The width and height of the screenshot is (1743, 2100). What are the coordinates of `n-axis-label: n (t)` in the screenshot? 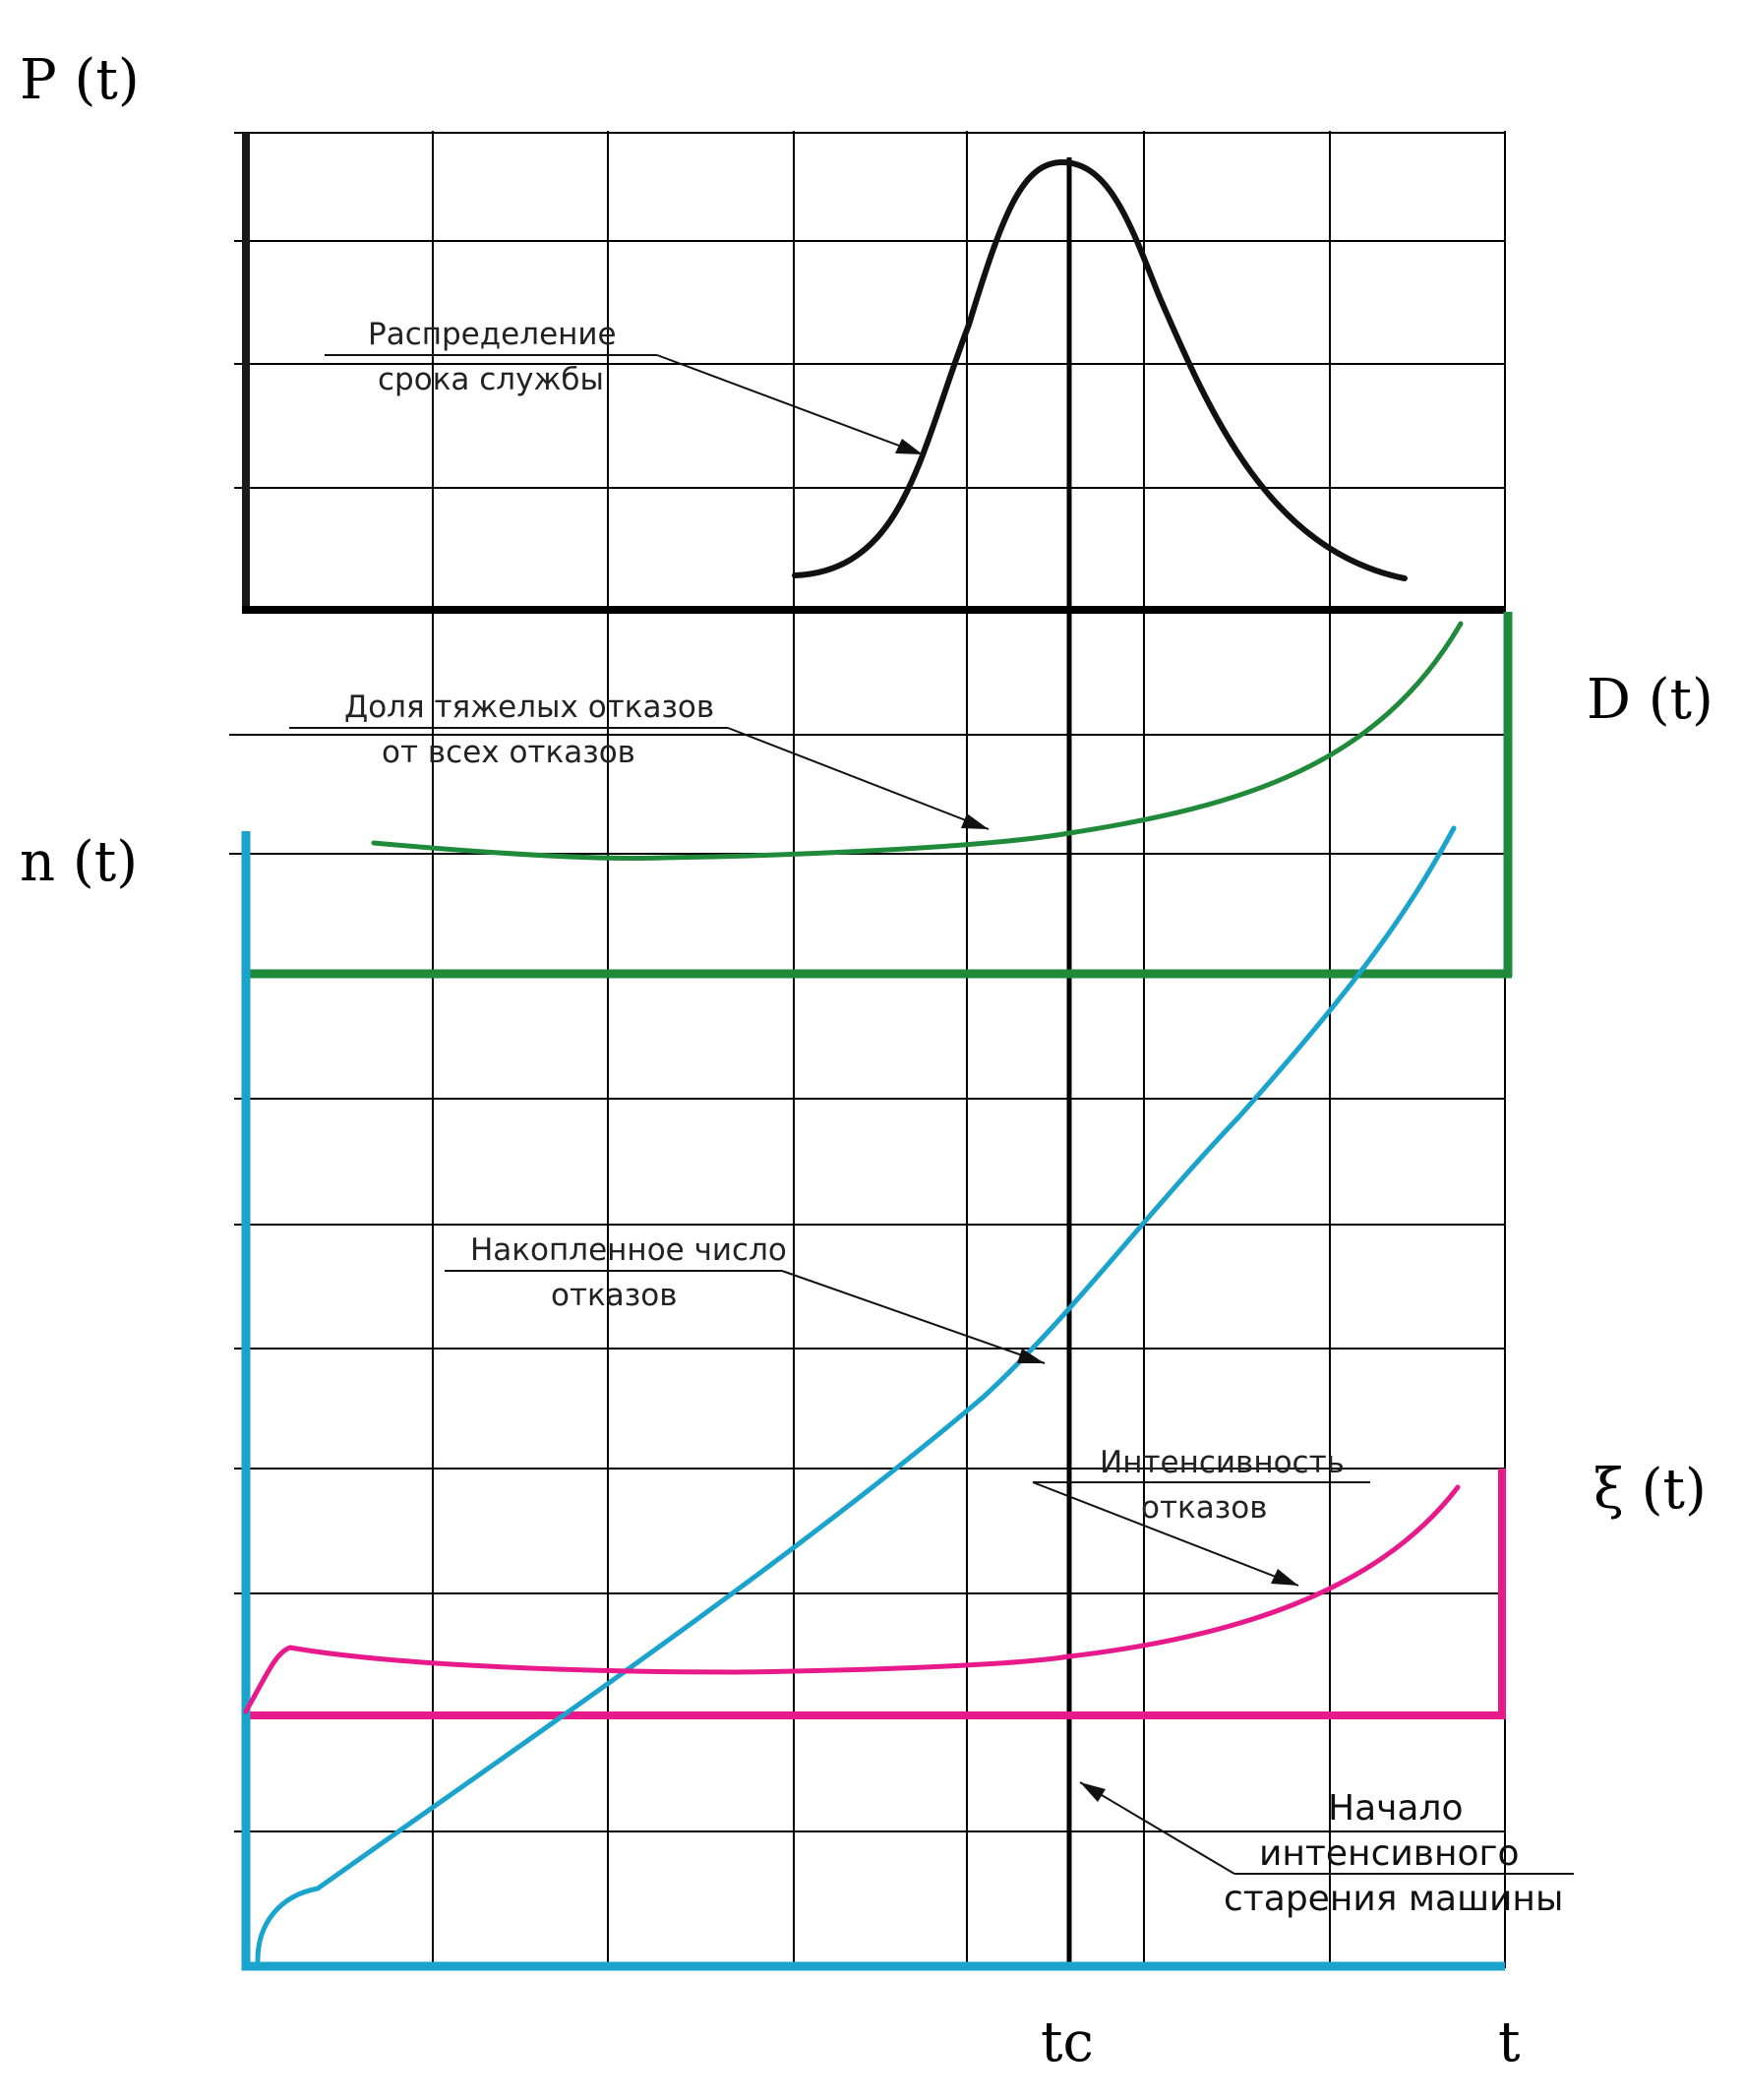 It's located at (79, 862).